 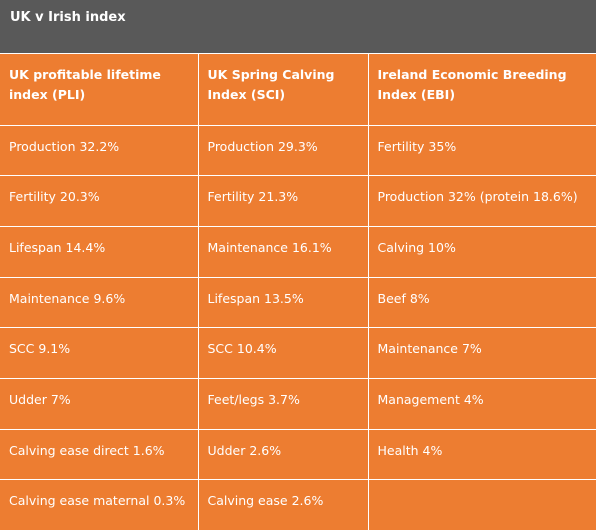 I want to click on column-header-ebi: Ireland Economic Breeding Index (EBI), so click(x=481, y=90).